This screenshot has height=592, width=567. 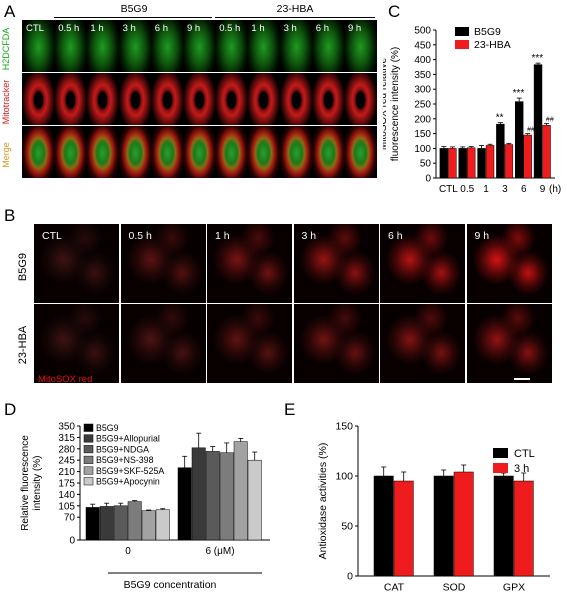 I want to click on panel-letter-e: E, so click(x=290, y=409).